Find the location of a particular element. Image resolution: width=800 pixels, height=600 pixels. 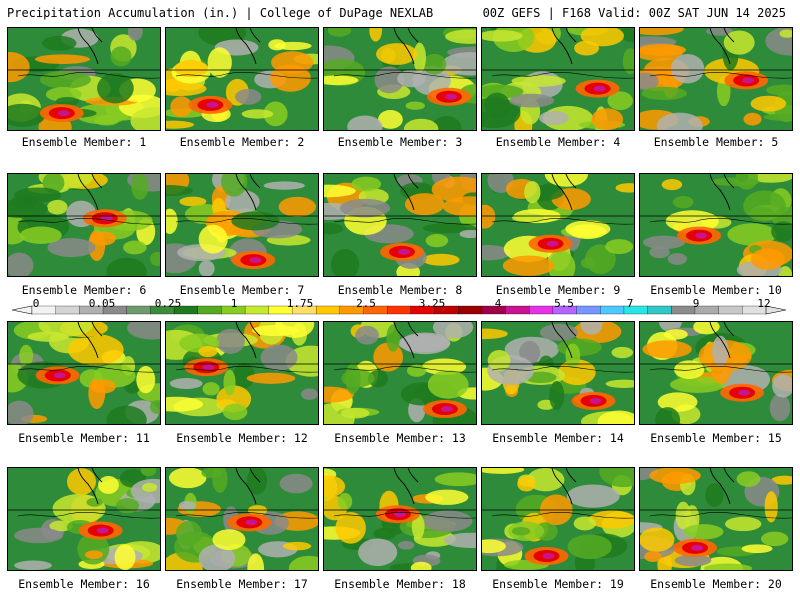

ensemble-member-label: Ensemble Member: 6 is located at coordinates (84, 290).